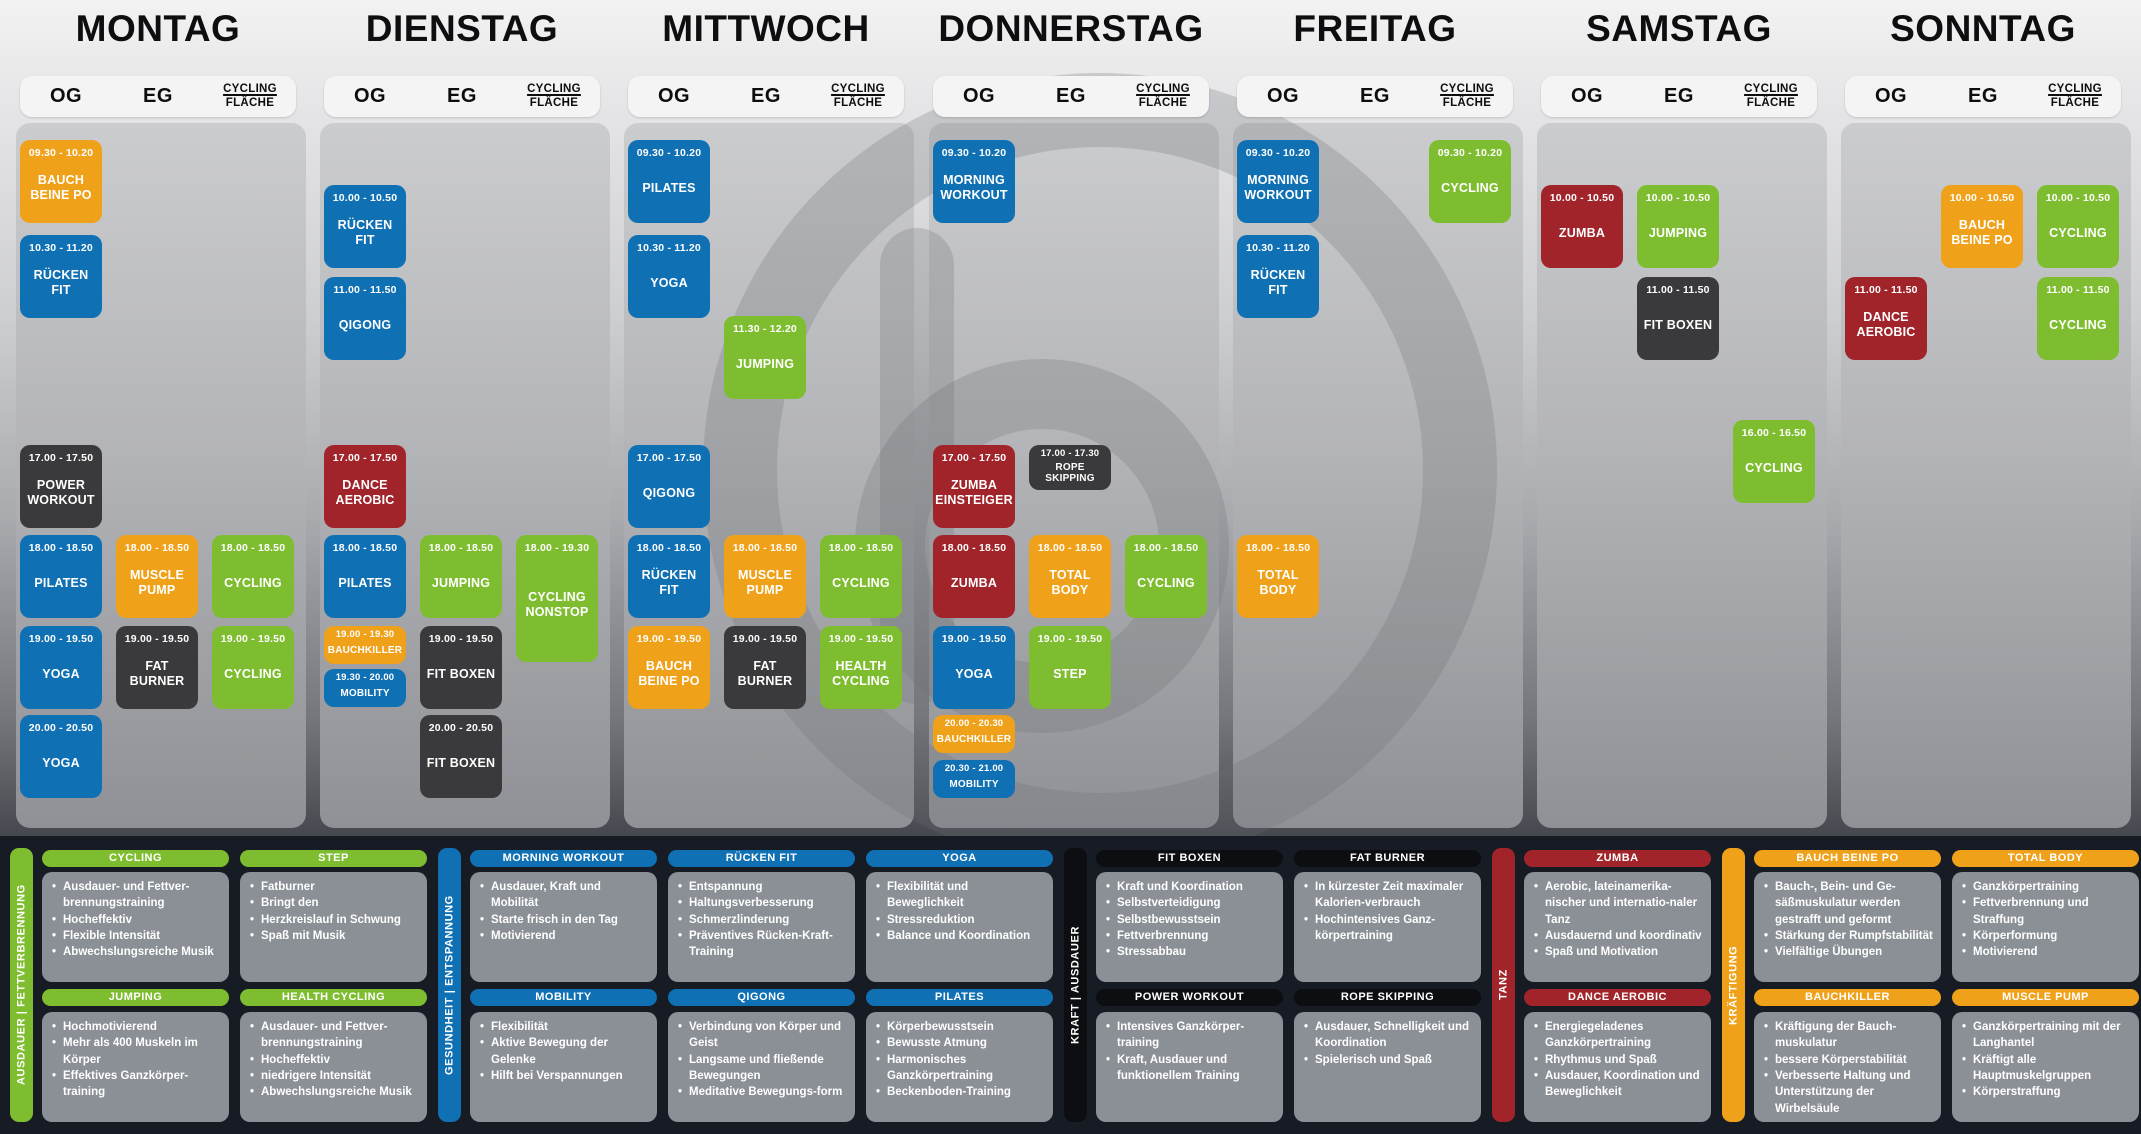 The height and width of the screenshot is (1134, 2141). I want to click on day-title-donnerstag: DONNERSTAG, so click(1071, 28).